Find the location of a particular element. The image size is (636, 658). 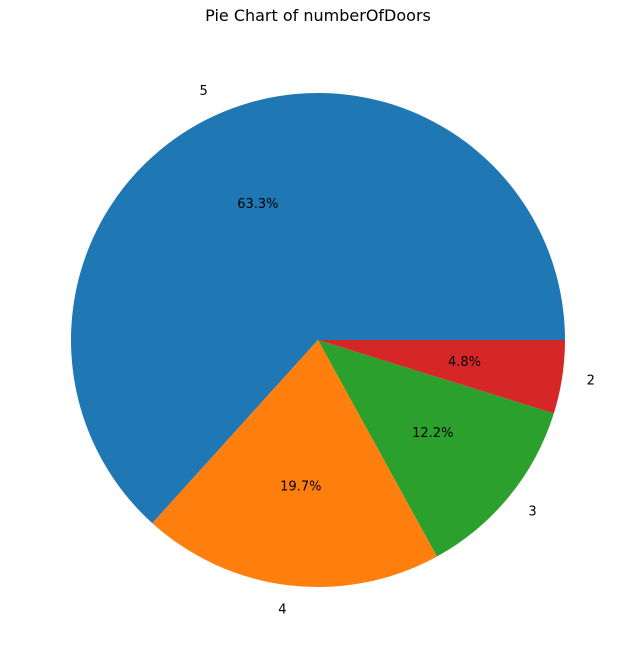

chart-title: Pie Chart of numberOfDoors is located at coordinates (318, 15).